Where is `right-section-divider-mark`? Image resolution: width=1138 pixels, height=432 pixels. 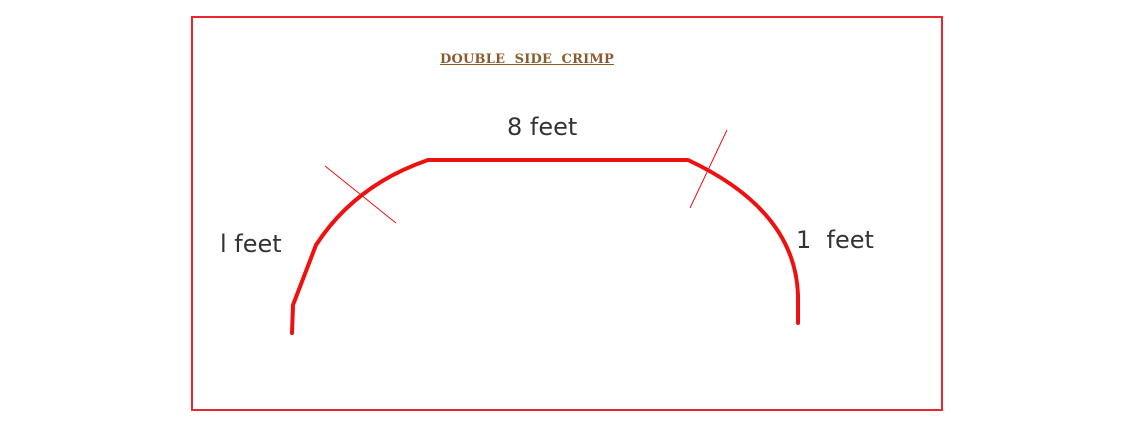
right-section-divider-mark is located at coordinates (708, 169).